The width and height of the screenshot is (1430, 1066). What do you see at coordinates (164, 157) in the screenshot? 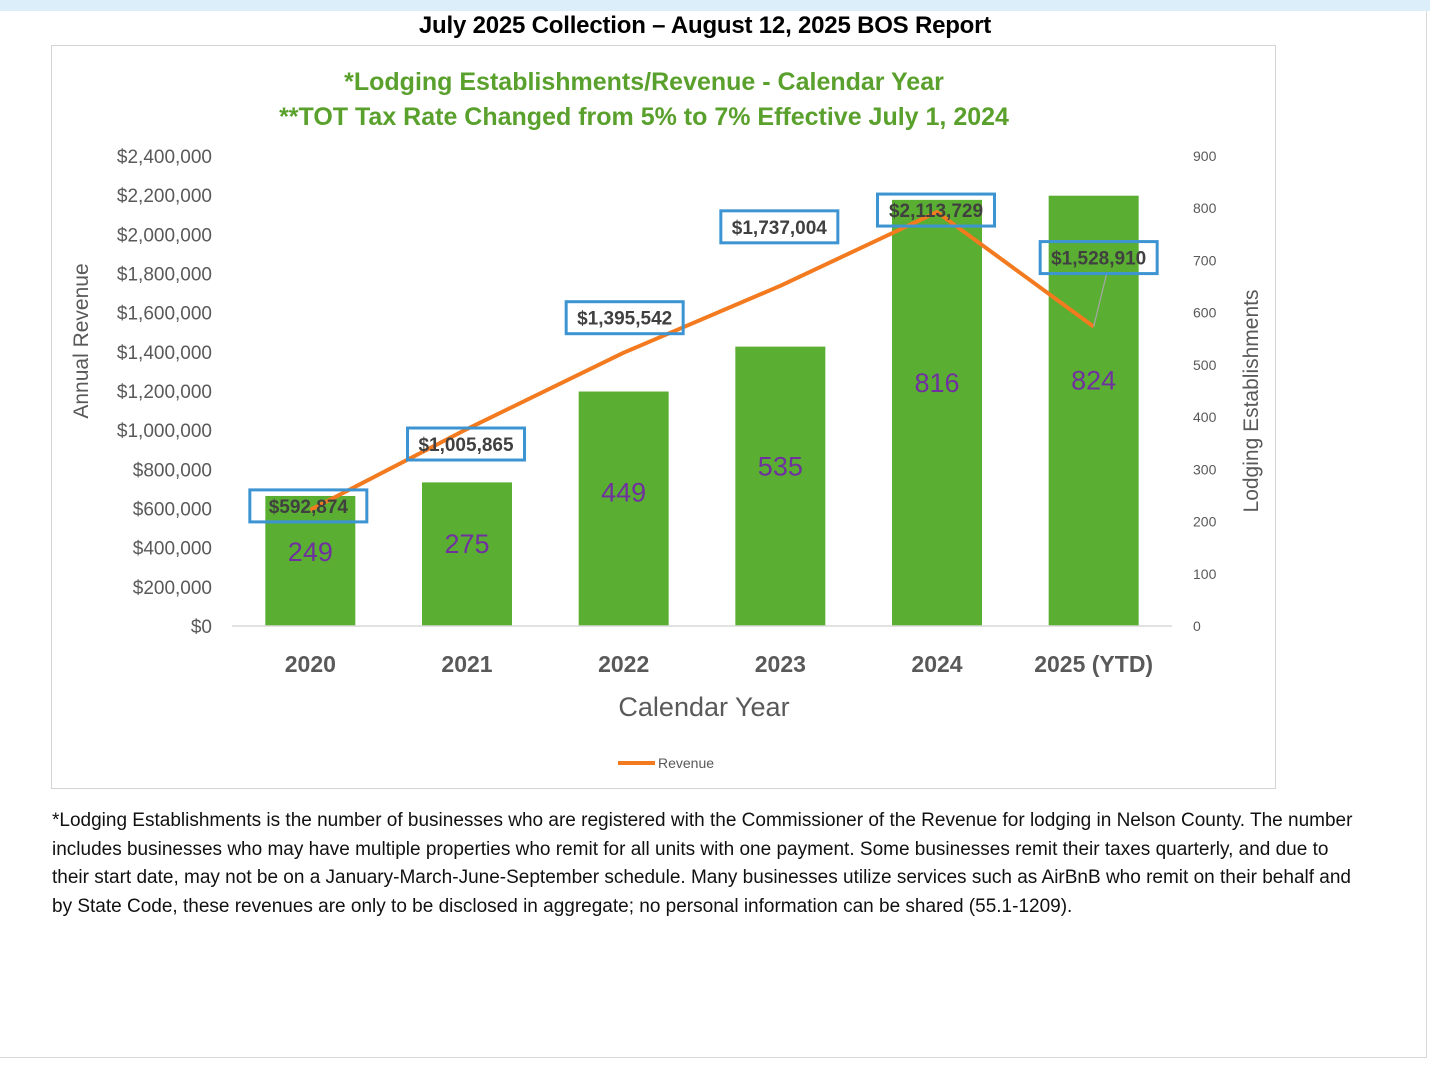
I see `left-axis-tick: $2,400,000` at bounding box center [164, 157].